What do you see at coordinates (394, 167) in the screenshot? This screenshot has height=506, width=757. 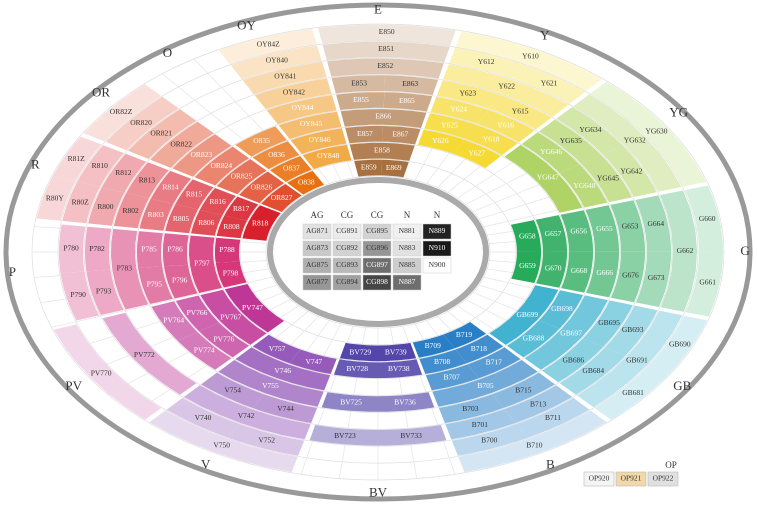 I see `color-code: E869` at bounding box center [394, 167].